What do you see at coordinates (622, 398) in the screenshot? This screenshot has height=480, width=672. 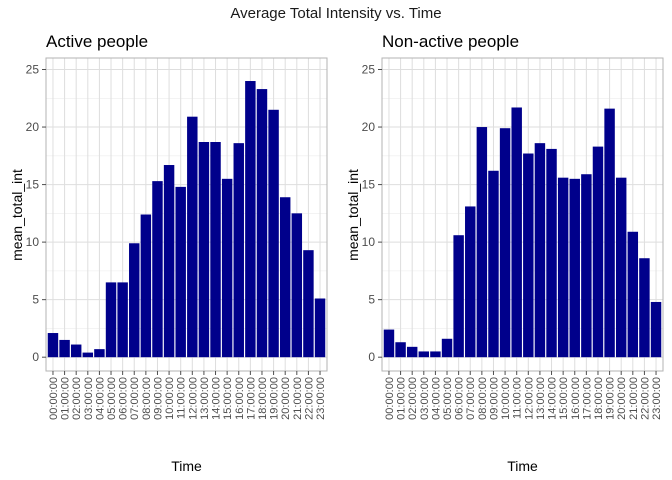 I see `x-tick-label: 20:00:00` at bounding box center [622, 398].